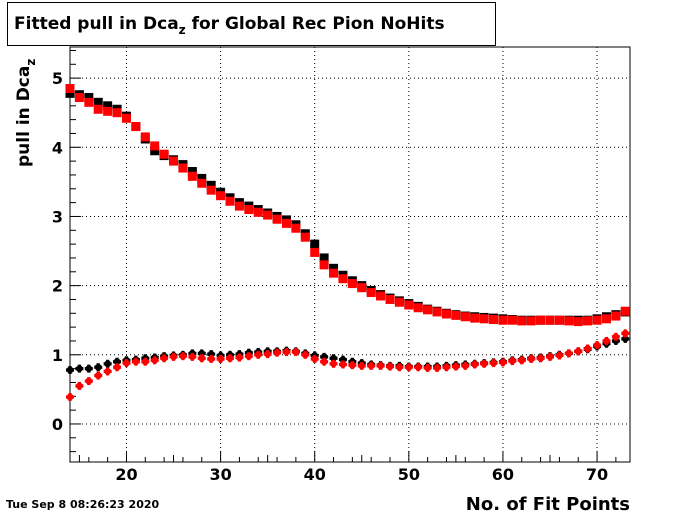 The height and width of the screenshot is (514, 700). I want to click on y-tick-label: 2, so click(57, 286).